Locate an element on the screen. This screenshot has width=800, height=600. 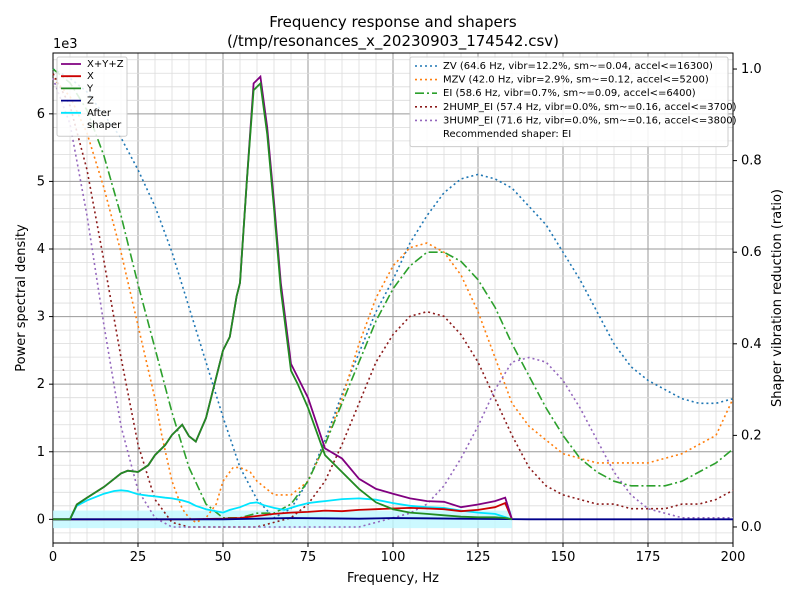
x-tick-label: 75 is located at coordinates (308, 557).